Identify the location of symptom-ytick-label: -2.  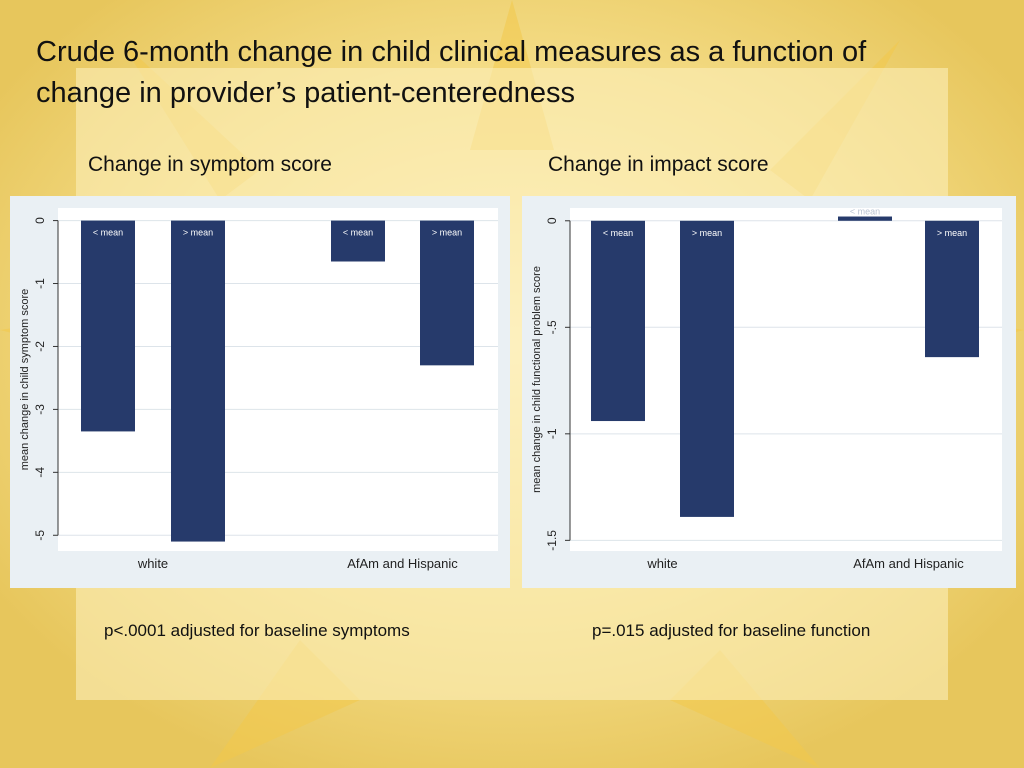
(40, 346).